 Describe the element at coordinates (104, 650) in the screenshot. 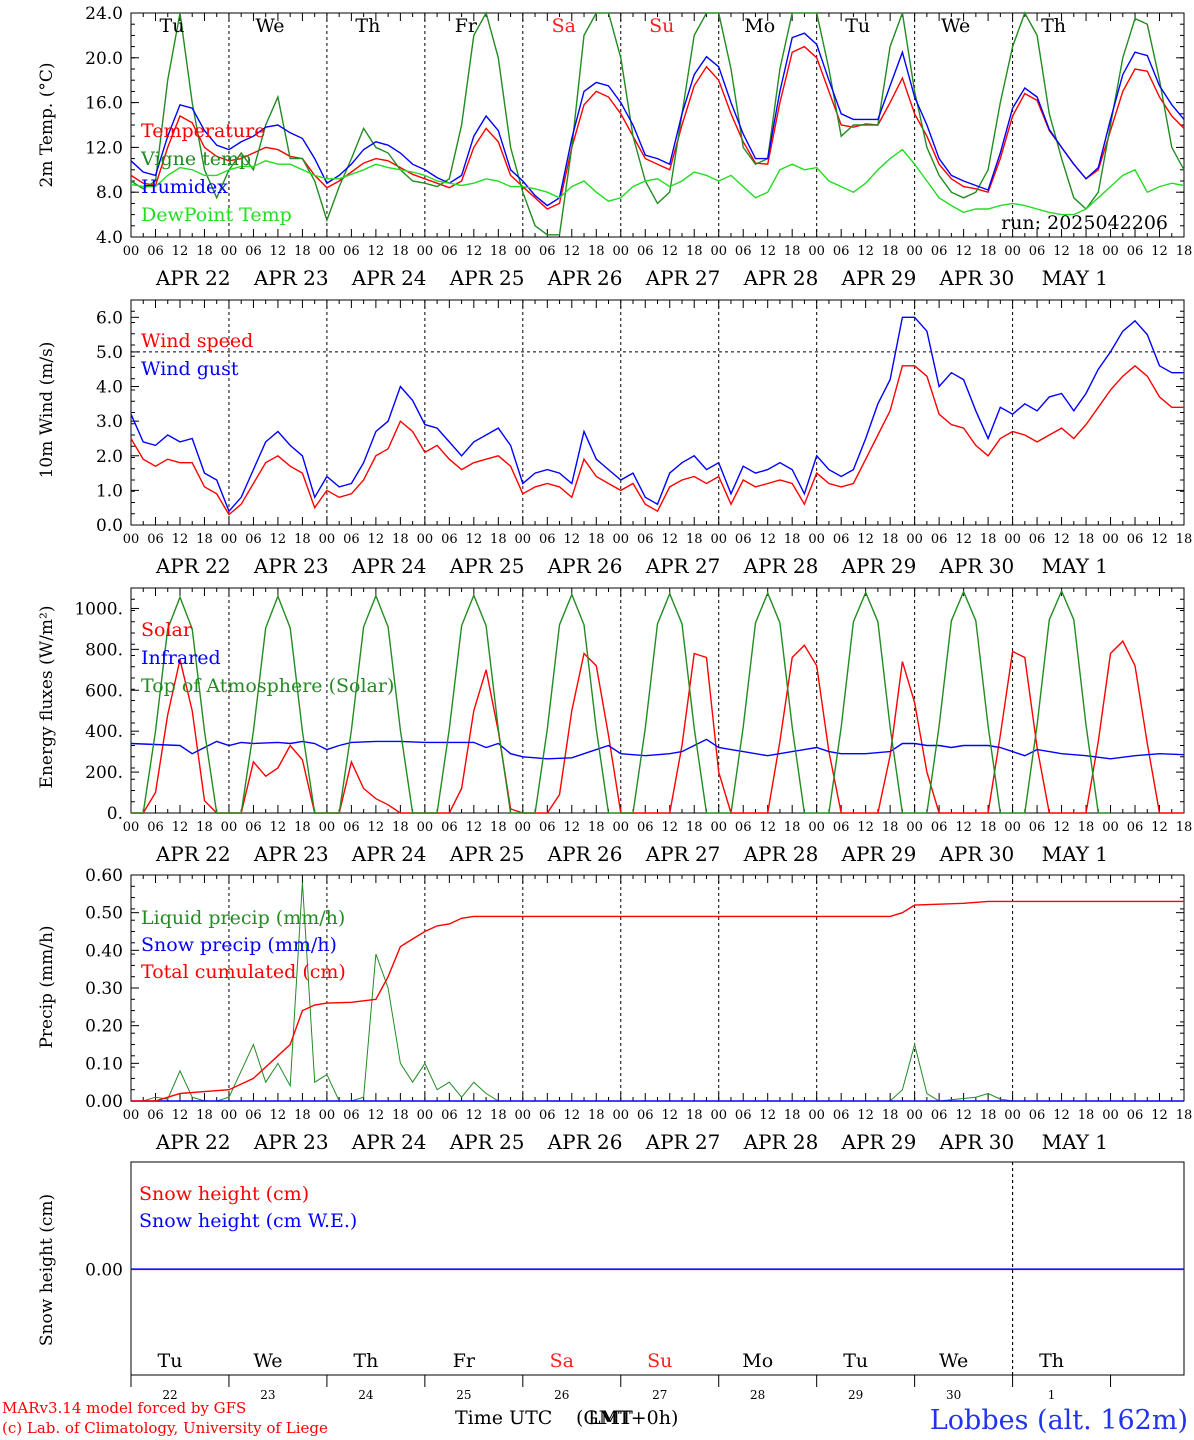

I see `y-tick-label: 800.` at that location.